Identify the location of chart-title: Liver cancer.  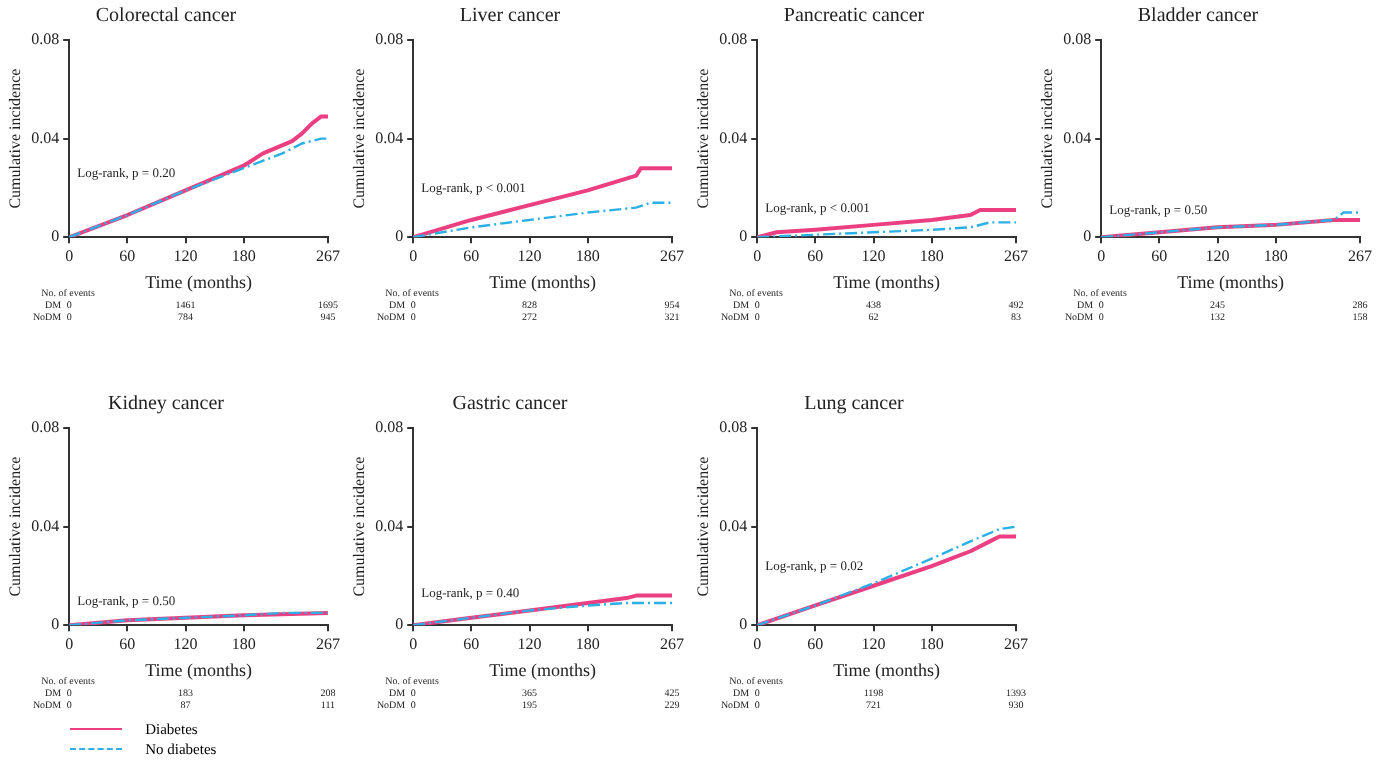
(510, 16).